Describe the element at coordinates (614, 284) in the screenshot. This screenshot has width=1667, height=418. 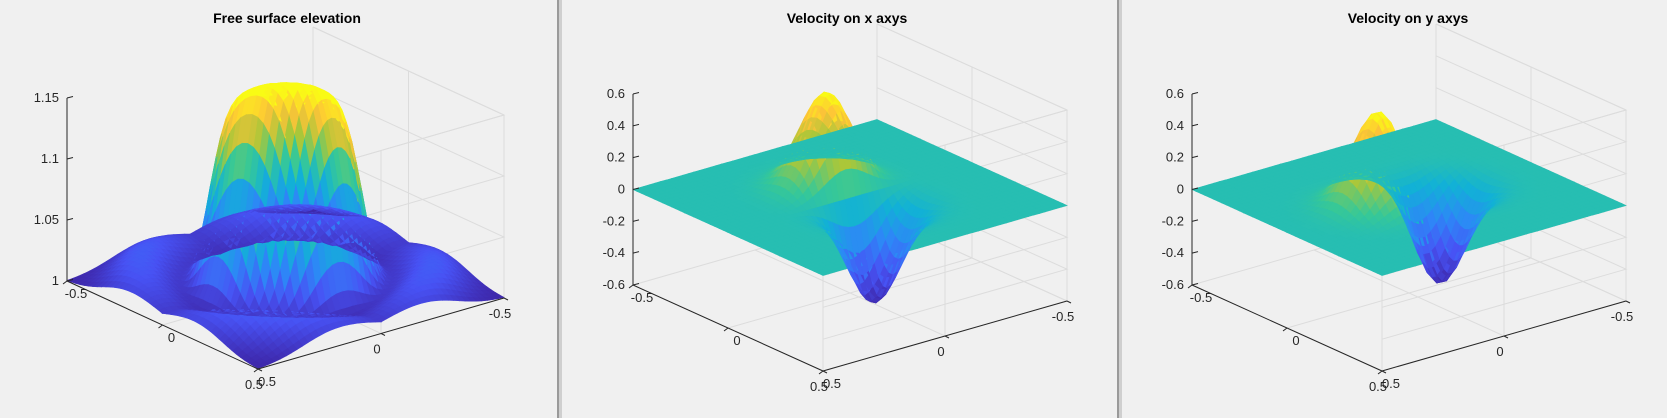
I see `z-tick-label: -0.6` at that location.